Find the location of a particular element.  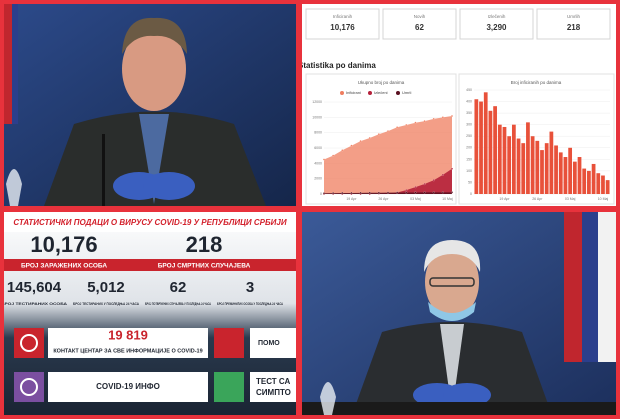

secondary-value: 145,604 is located at coordinates (34, 287).